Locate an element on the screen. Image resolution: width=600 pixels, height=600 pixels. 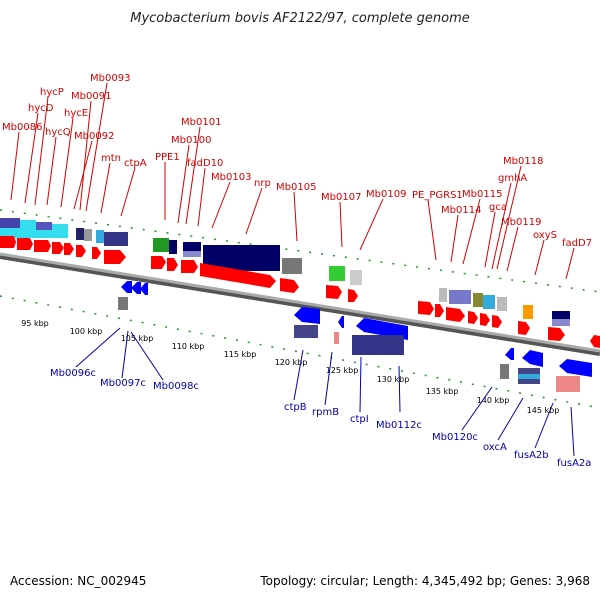
gene-label-ctpa: ctpA is located at coordinates (135, 163).